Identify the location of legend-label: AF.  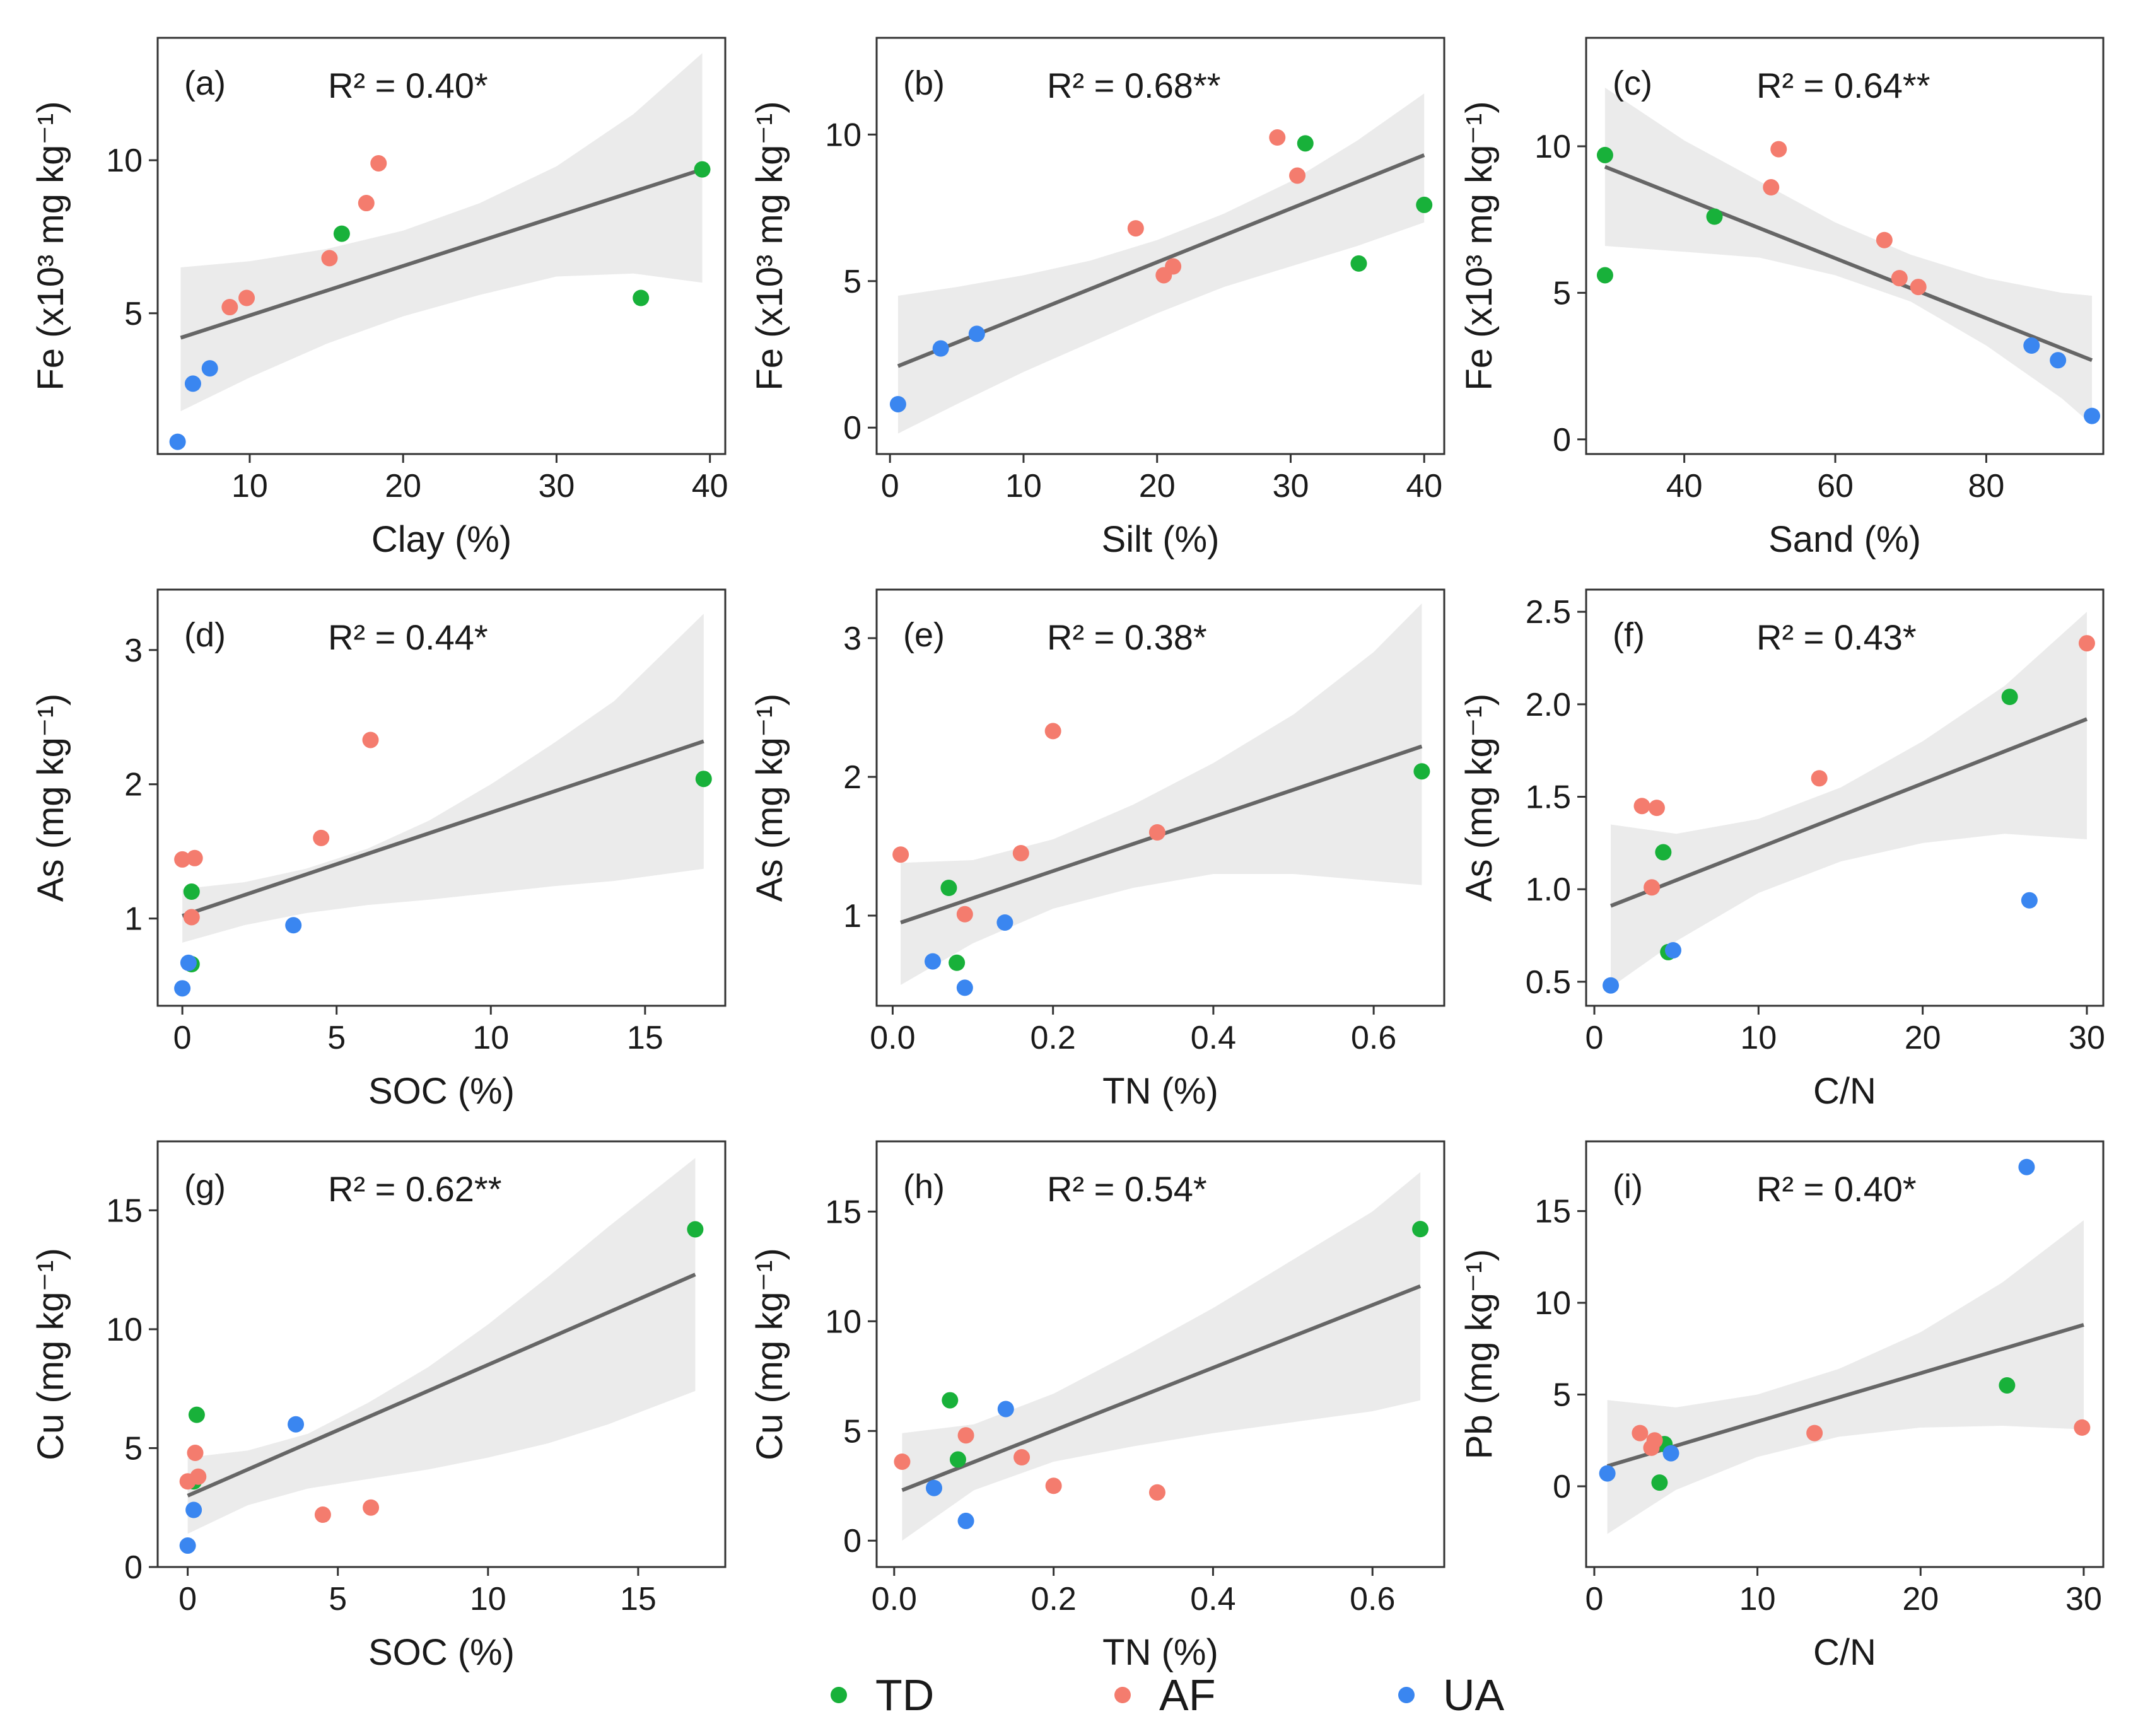
(1187, 1695).